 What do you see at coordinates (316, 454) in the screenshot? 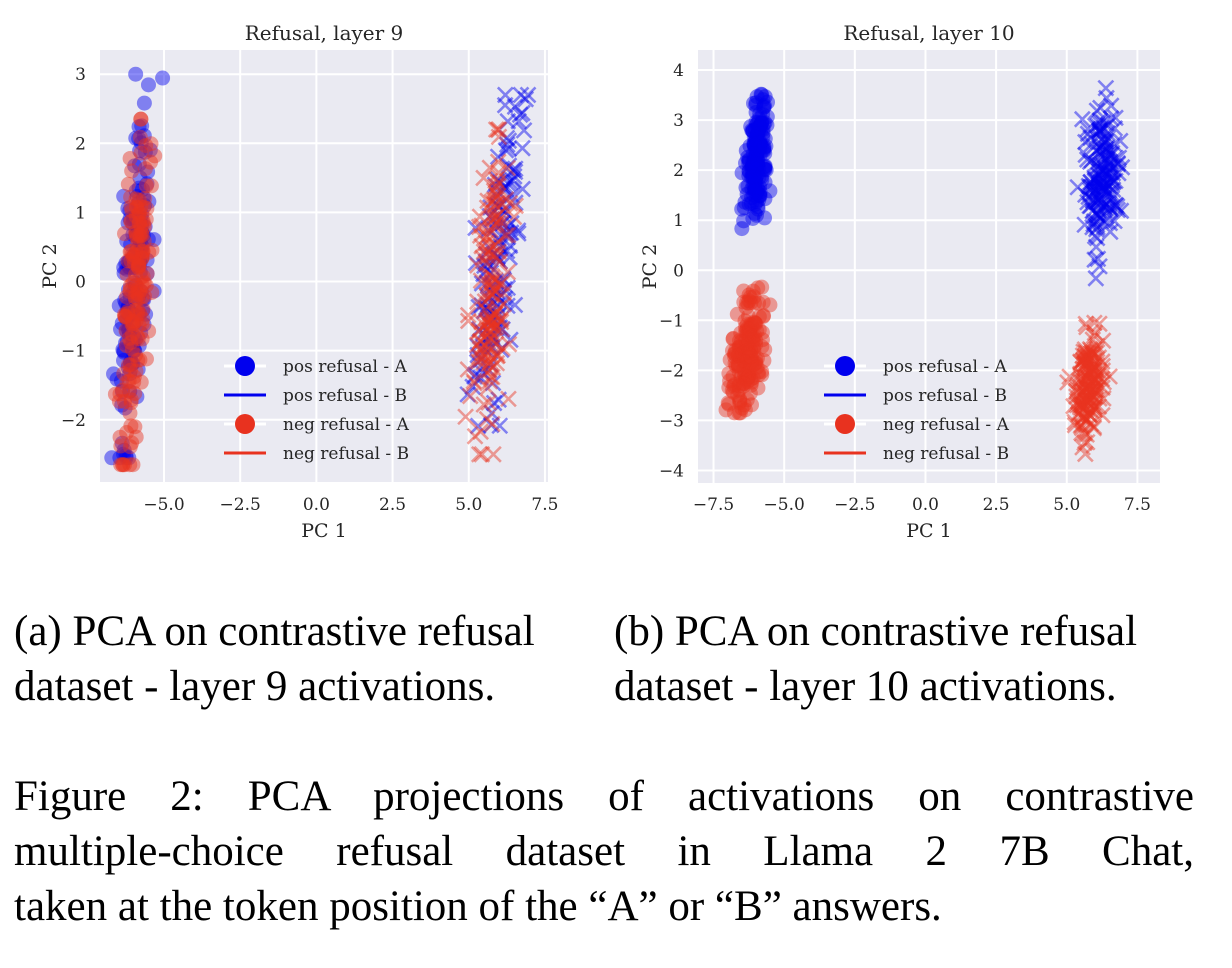
I see `legend-item: neg refusal - B` at bounding box center [316, 454].